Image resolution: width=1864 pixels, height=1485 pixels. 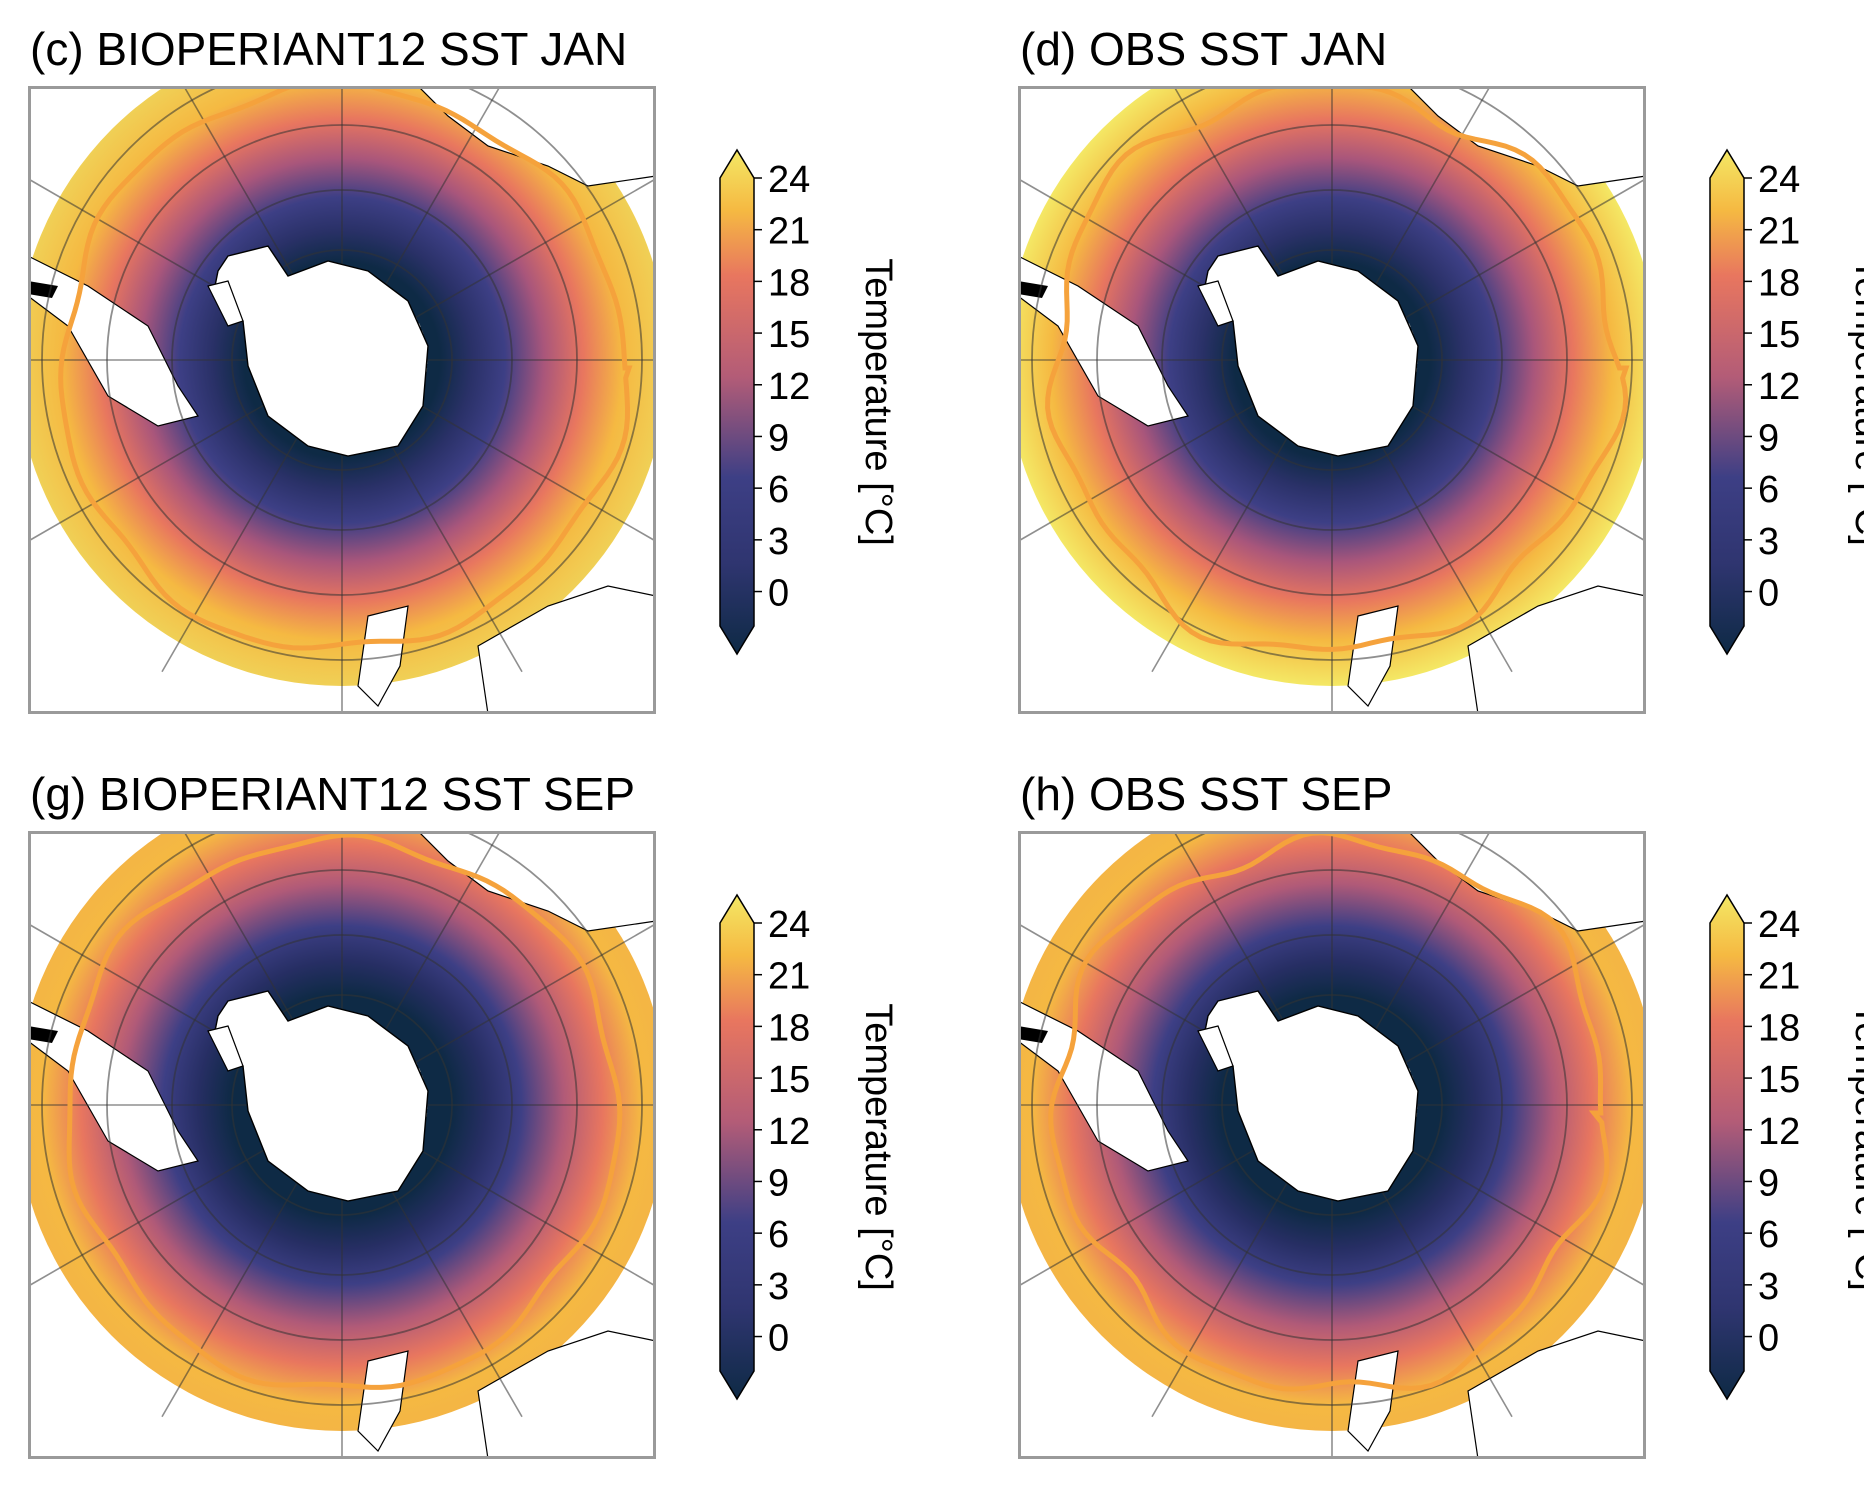 I want to click on panel-title-c: (c) BIOPERIANT12 SST JAN, so click(x=329, y=49).